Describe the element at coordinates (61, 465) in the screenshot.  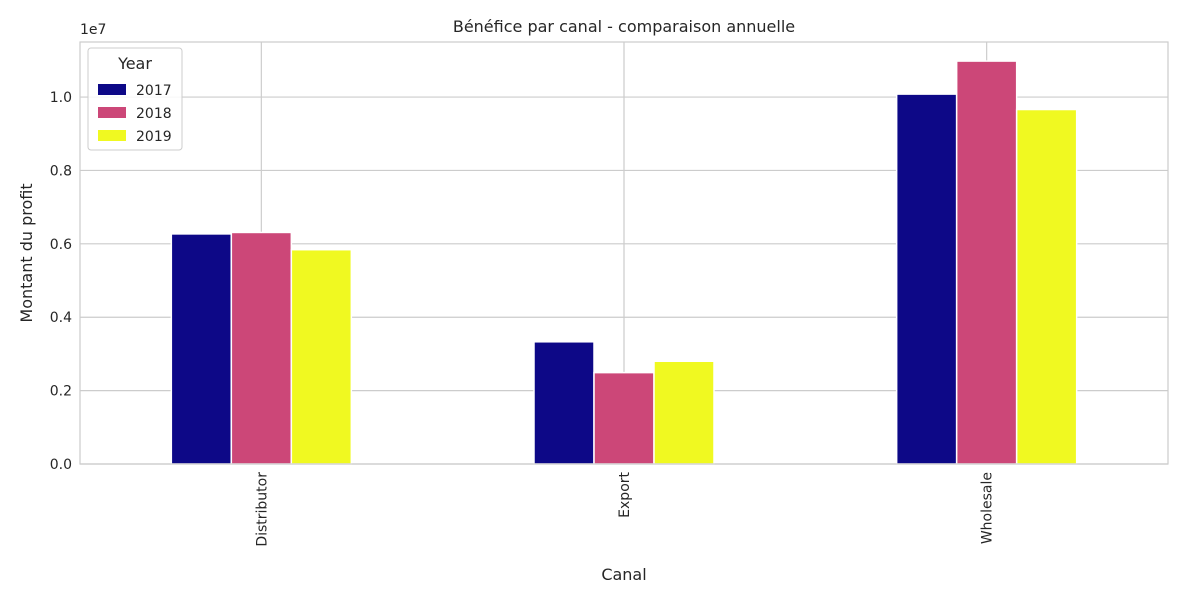
I see `y-tick-label: 0.0` at that location.